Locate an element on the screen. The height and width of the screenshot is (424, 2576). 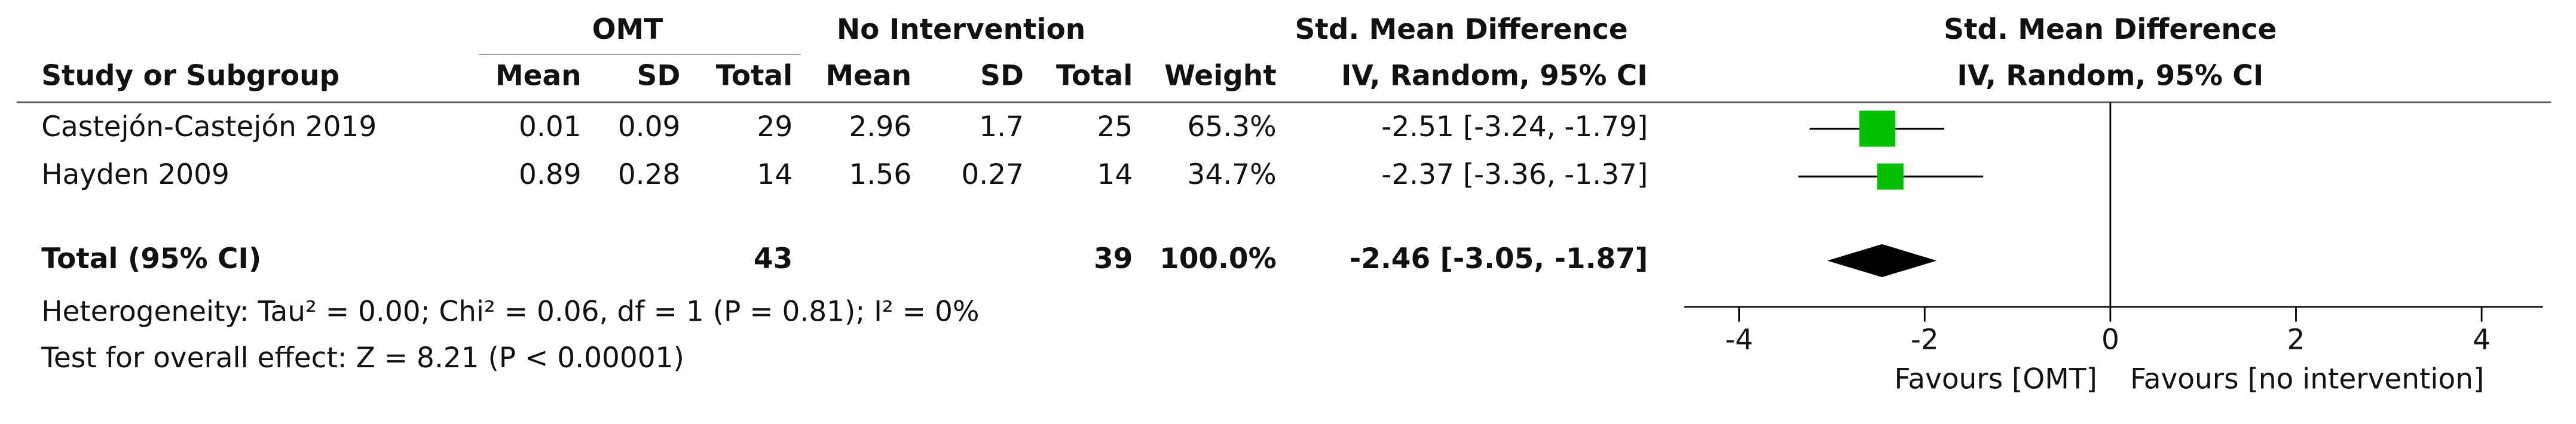
cell: 0.01 is located at coordinates (550, 126).